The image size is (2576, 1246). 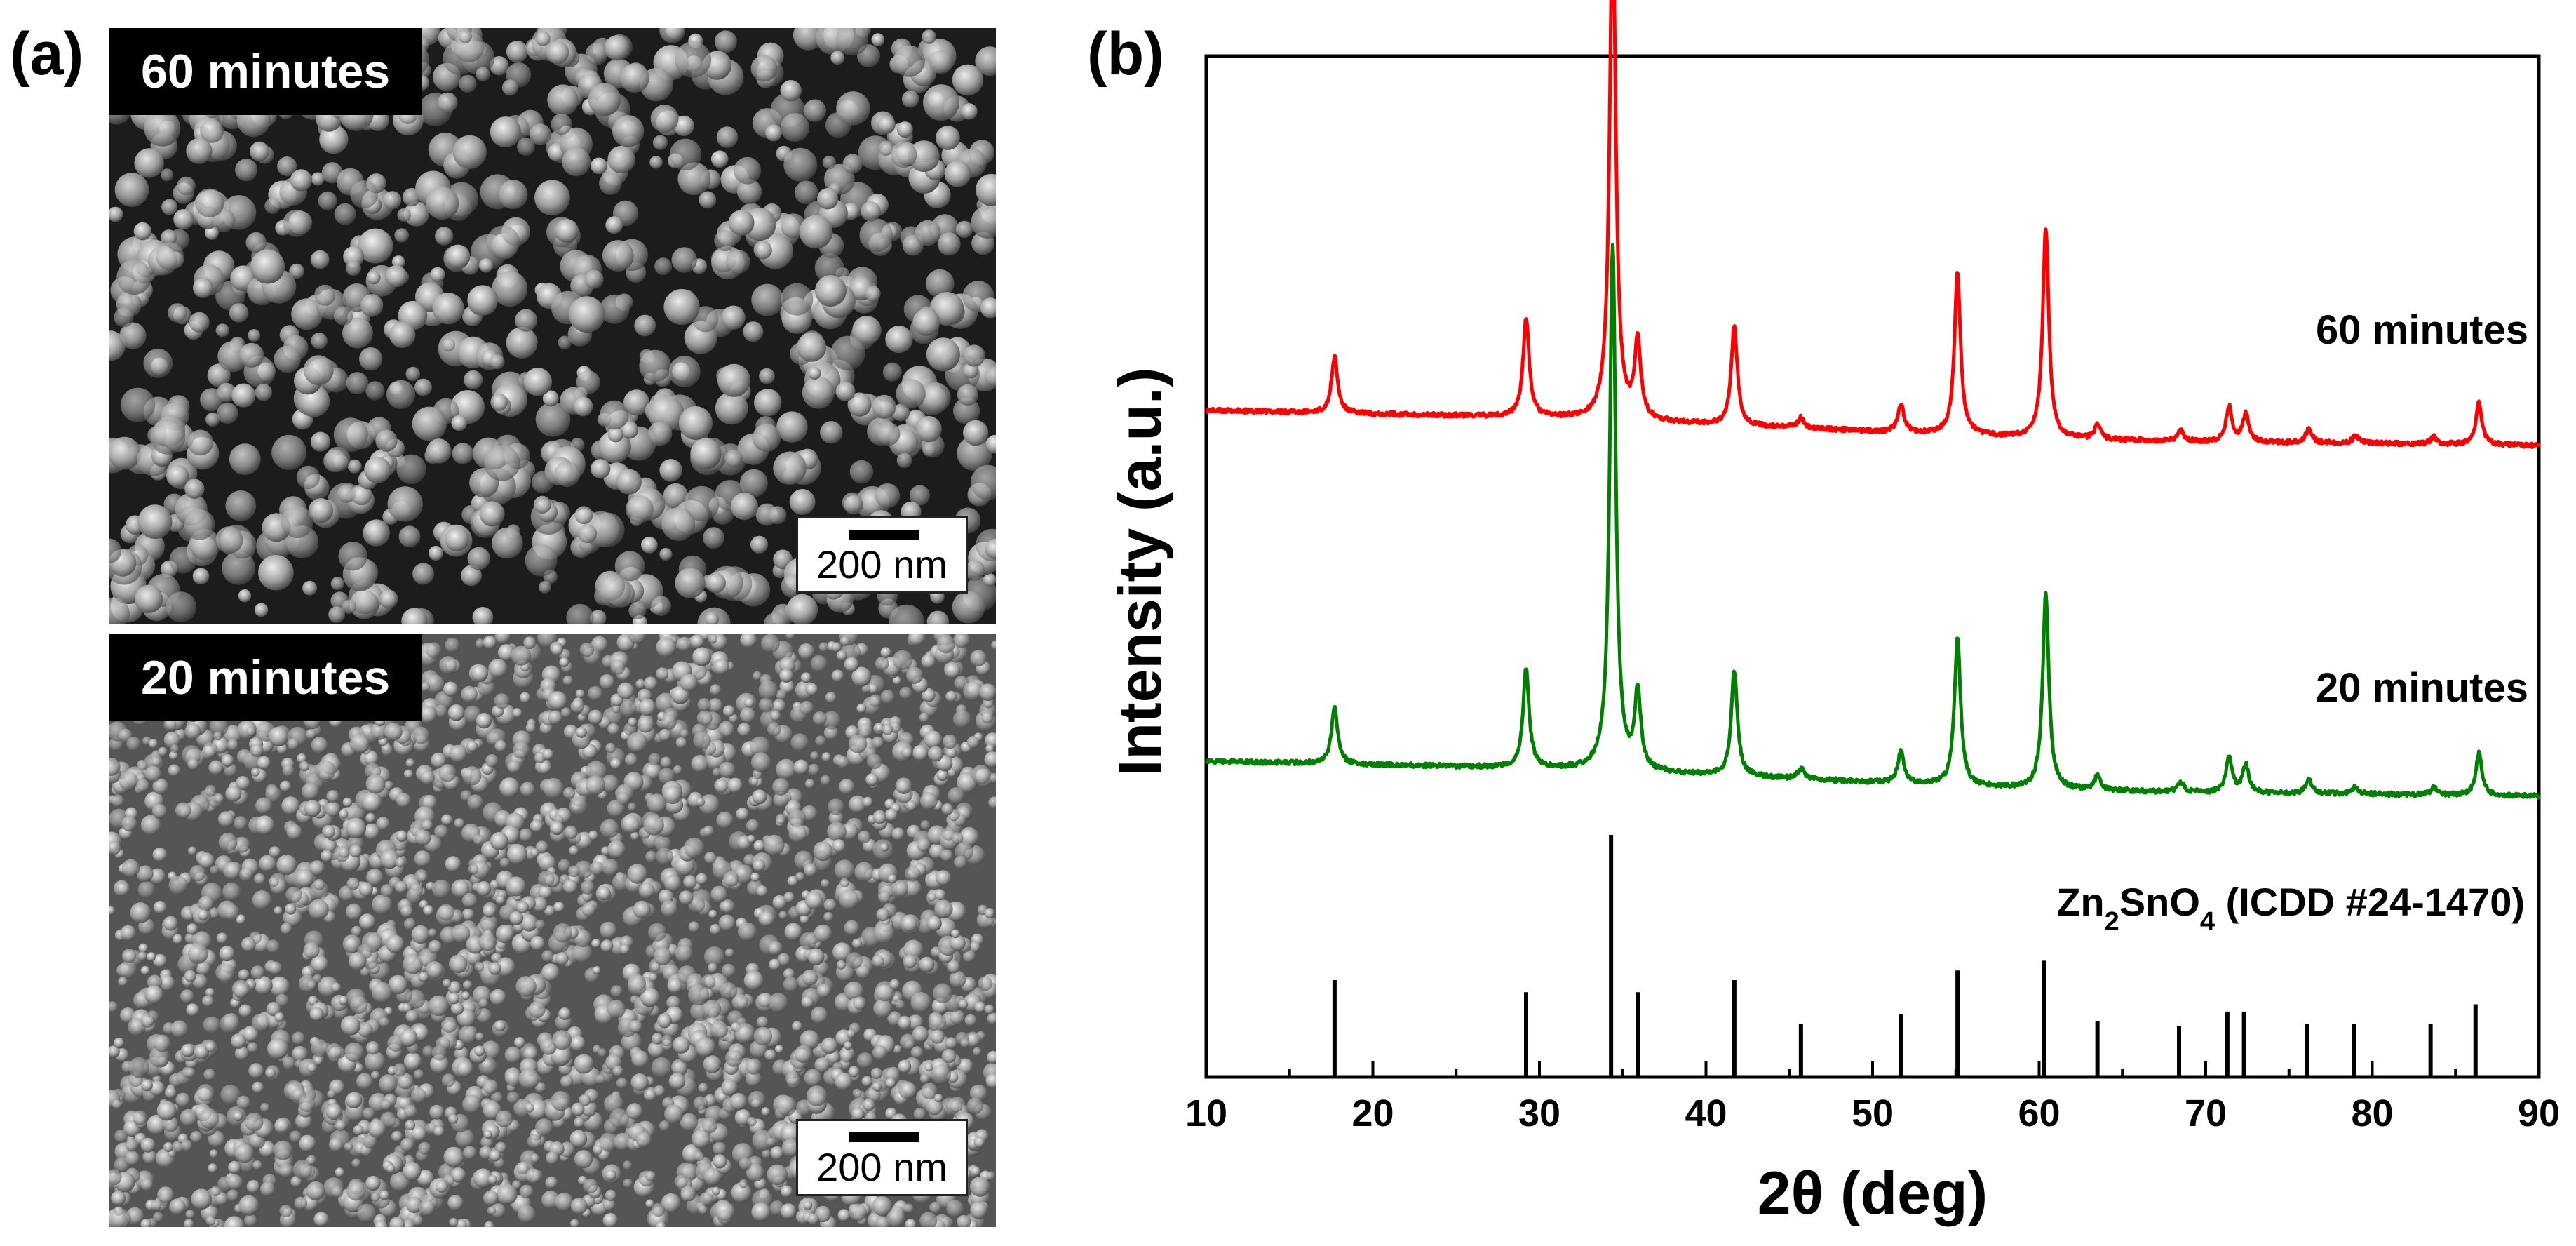 I want to click on reference-label-part-2: SnO, so click(x=2159, y=902).